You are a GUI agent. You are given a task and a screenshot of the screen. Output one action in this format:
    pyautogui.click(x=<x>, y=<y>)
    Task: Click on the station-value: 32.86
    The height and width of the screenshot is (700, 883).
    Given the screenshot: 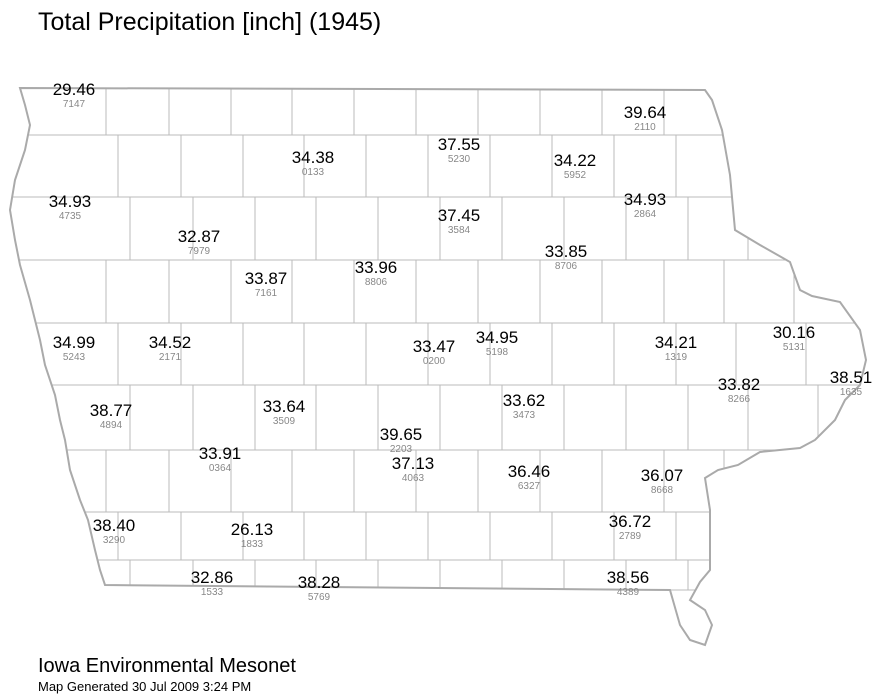 What is the action you would take?
    pyautogui.click(x=212, y=577)
    